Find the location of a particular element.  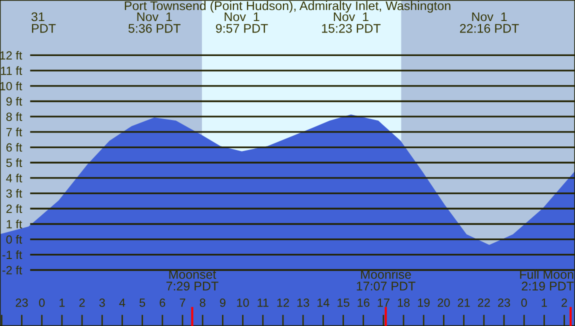

x-tick-label: 19 is located at coordinates (424, 302).